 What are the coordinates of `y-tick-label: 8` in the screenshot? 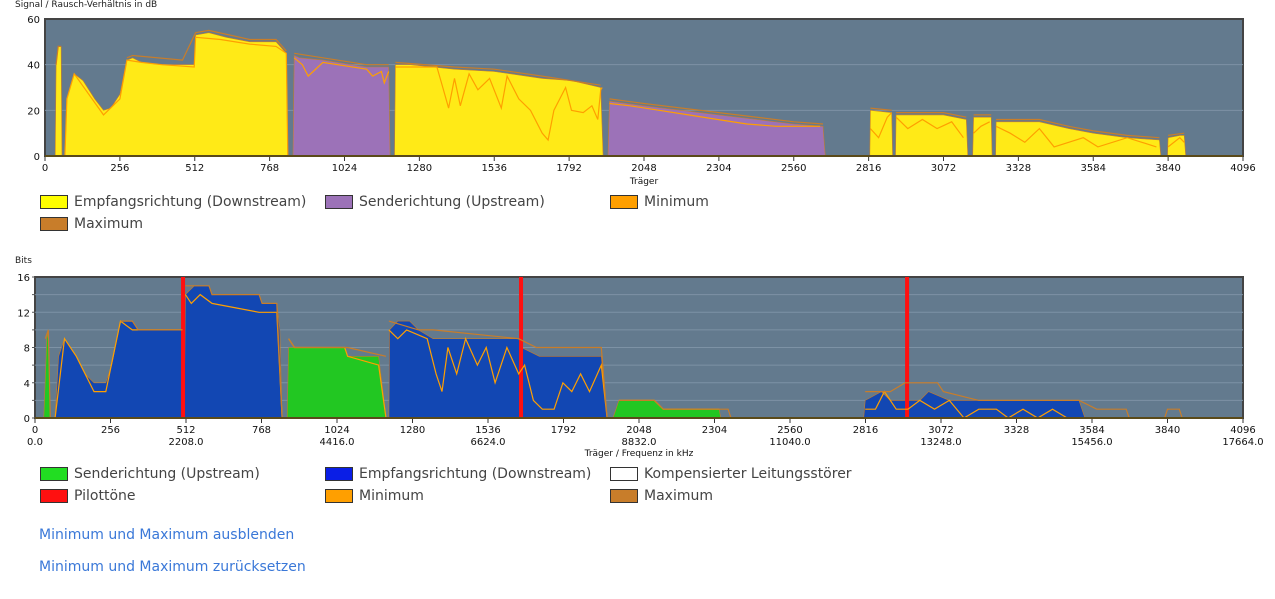 It's located at (27, 349).